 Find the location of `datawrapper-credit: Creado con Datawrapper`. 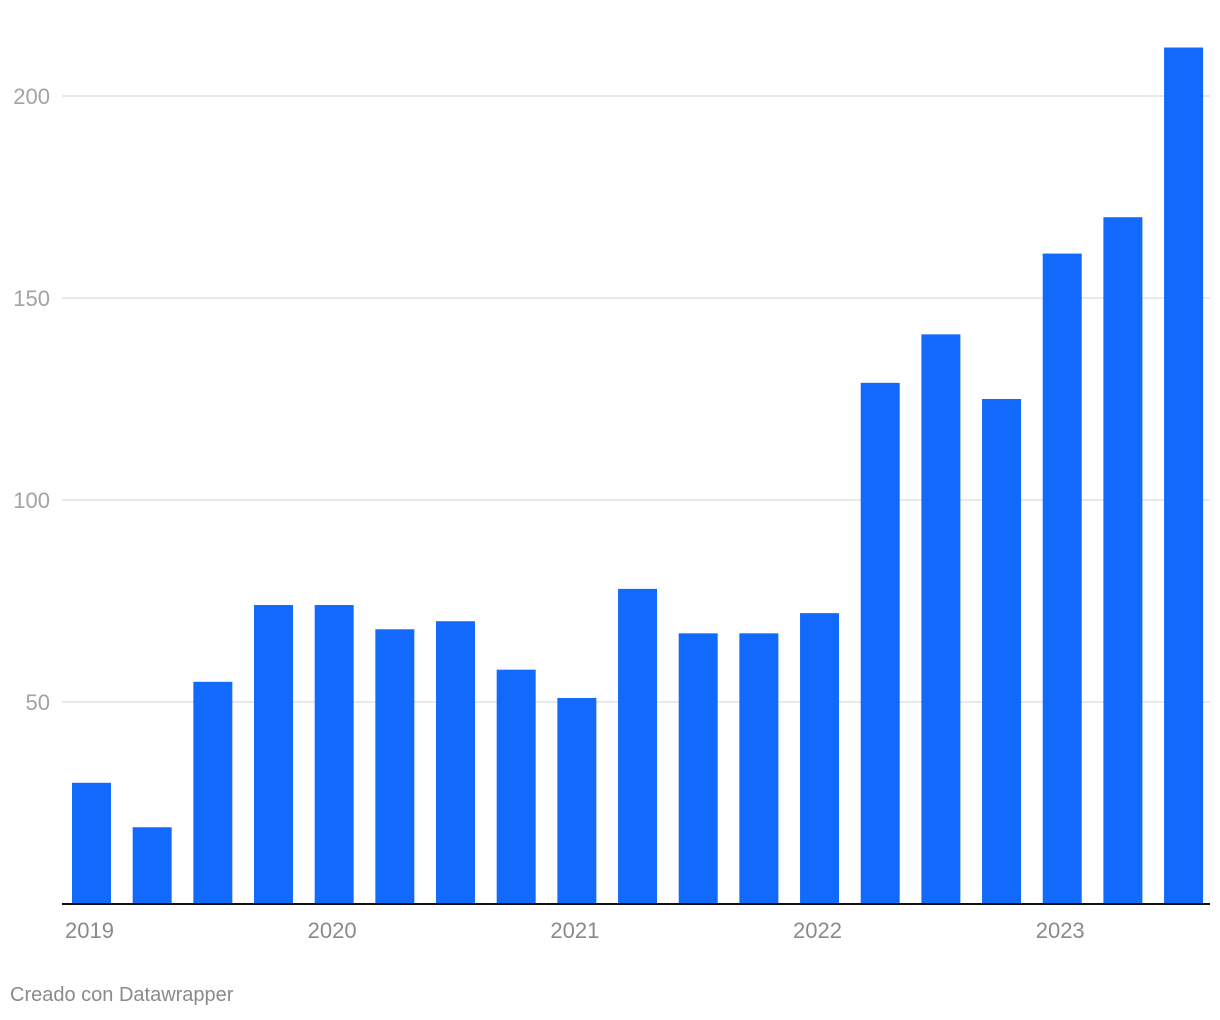

datawrapper-credit: Creado con Datawrapper is located at coordinates (122, 995).